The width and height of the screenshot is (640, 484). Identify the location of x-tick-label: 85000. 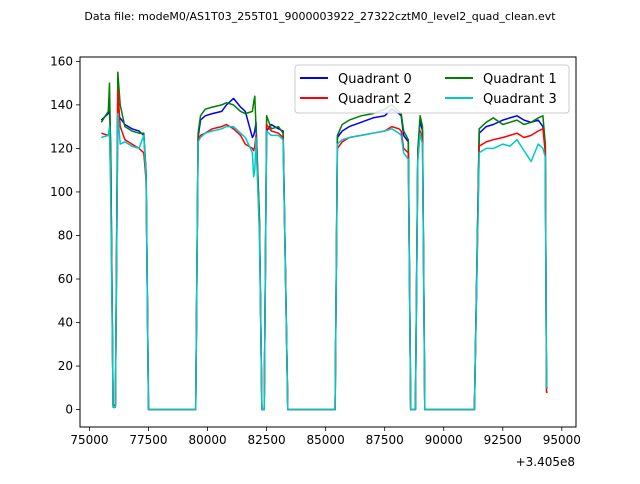
(326, 440).